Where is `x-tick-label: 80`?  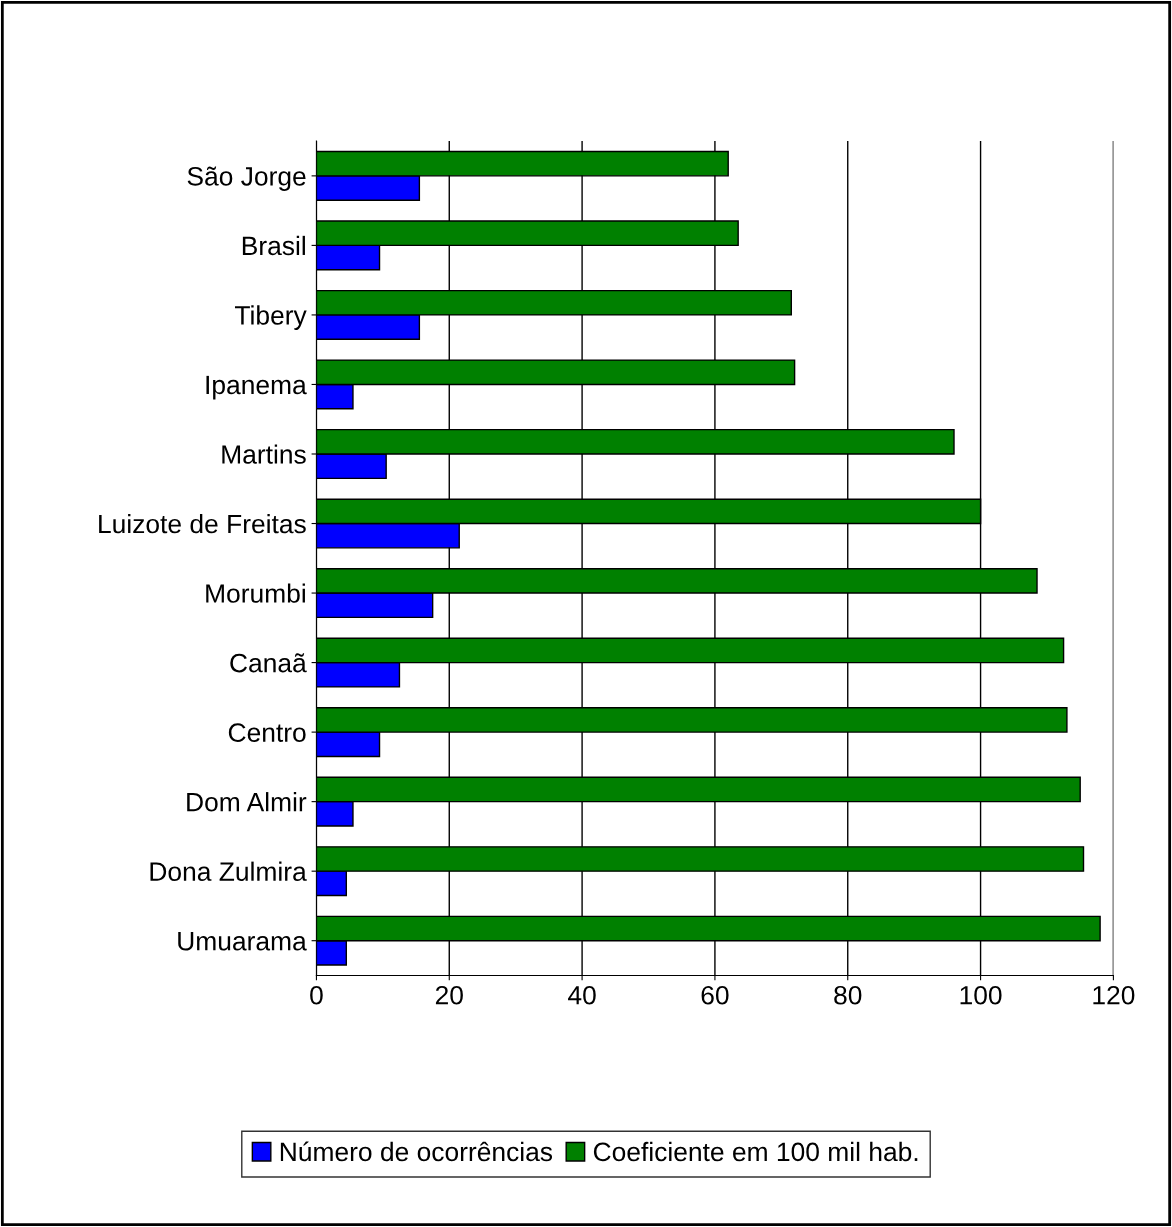
x-tick-label: 80 is located at coordinates (848, 995).